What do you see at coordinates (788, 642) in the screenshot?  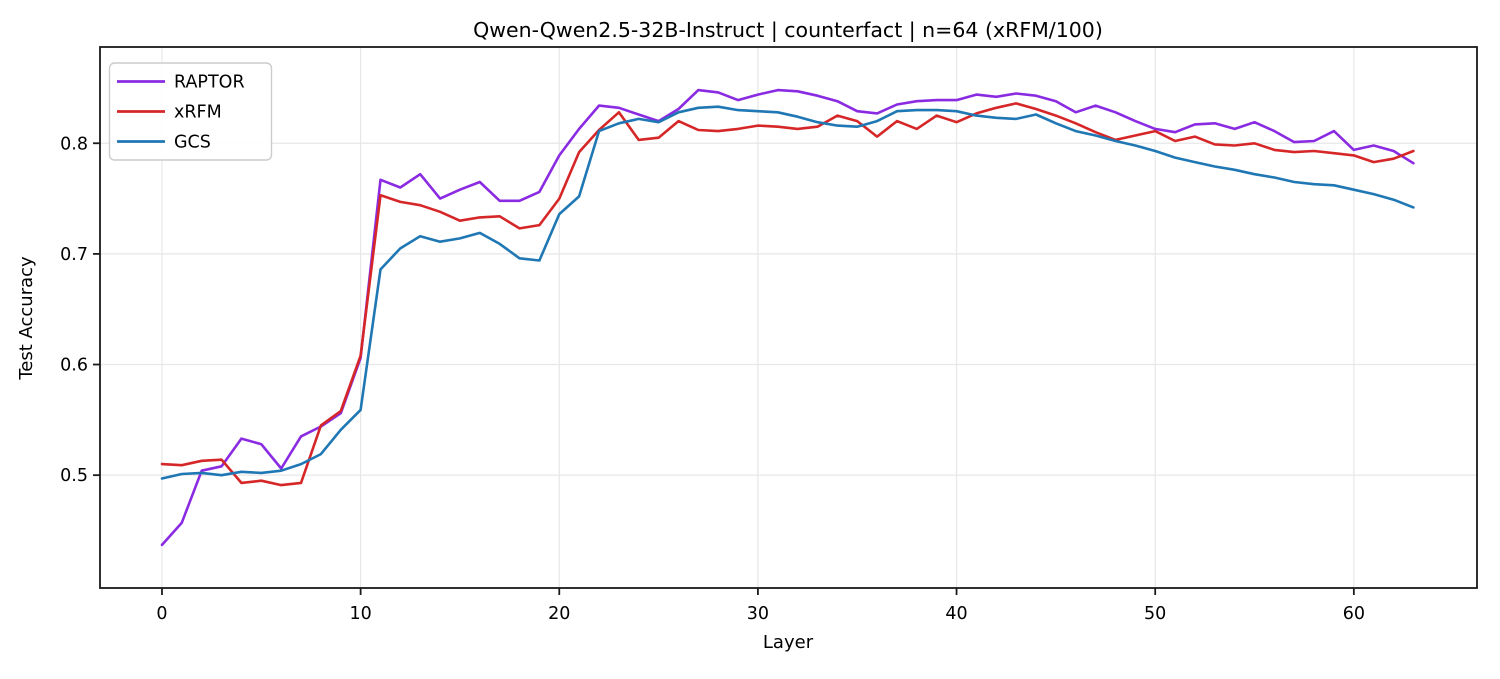 I see `x-axis-label: Layer` at bounding box center [788, 642].